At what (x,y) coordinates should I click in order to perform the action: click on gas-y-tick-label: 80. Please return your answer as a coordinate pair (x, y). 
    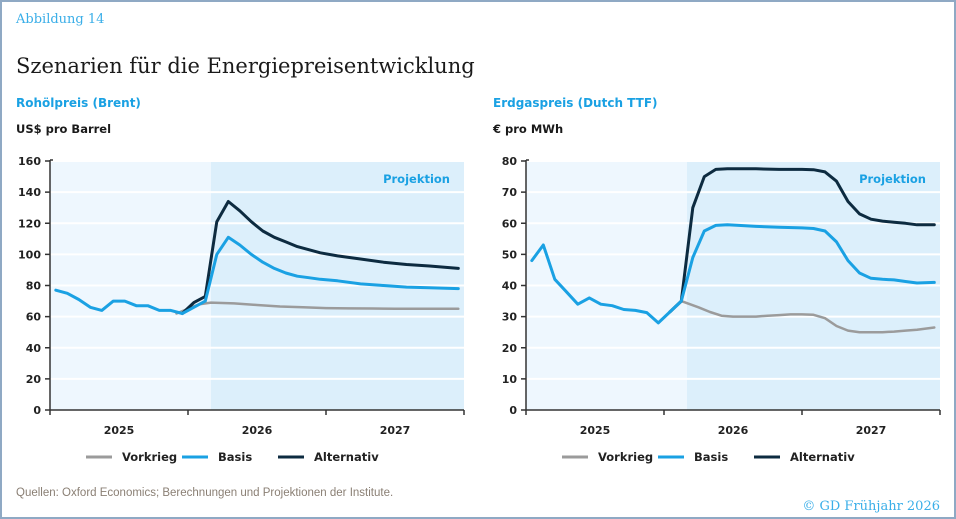
    Looking at the image, I should click on (510, 161).